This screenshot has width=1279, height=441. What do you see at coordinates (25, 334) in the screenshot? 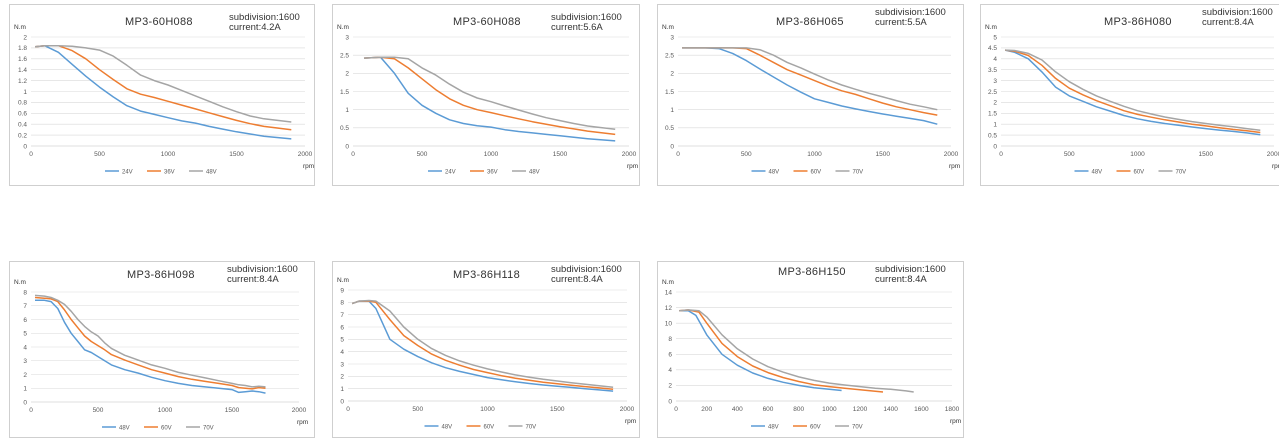
I see `y-tick-label: 5` at bounding box center [25, 334].